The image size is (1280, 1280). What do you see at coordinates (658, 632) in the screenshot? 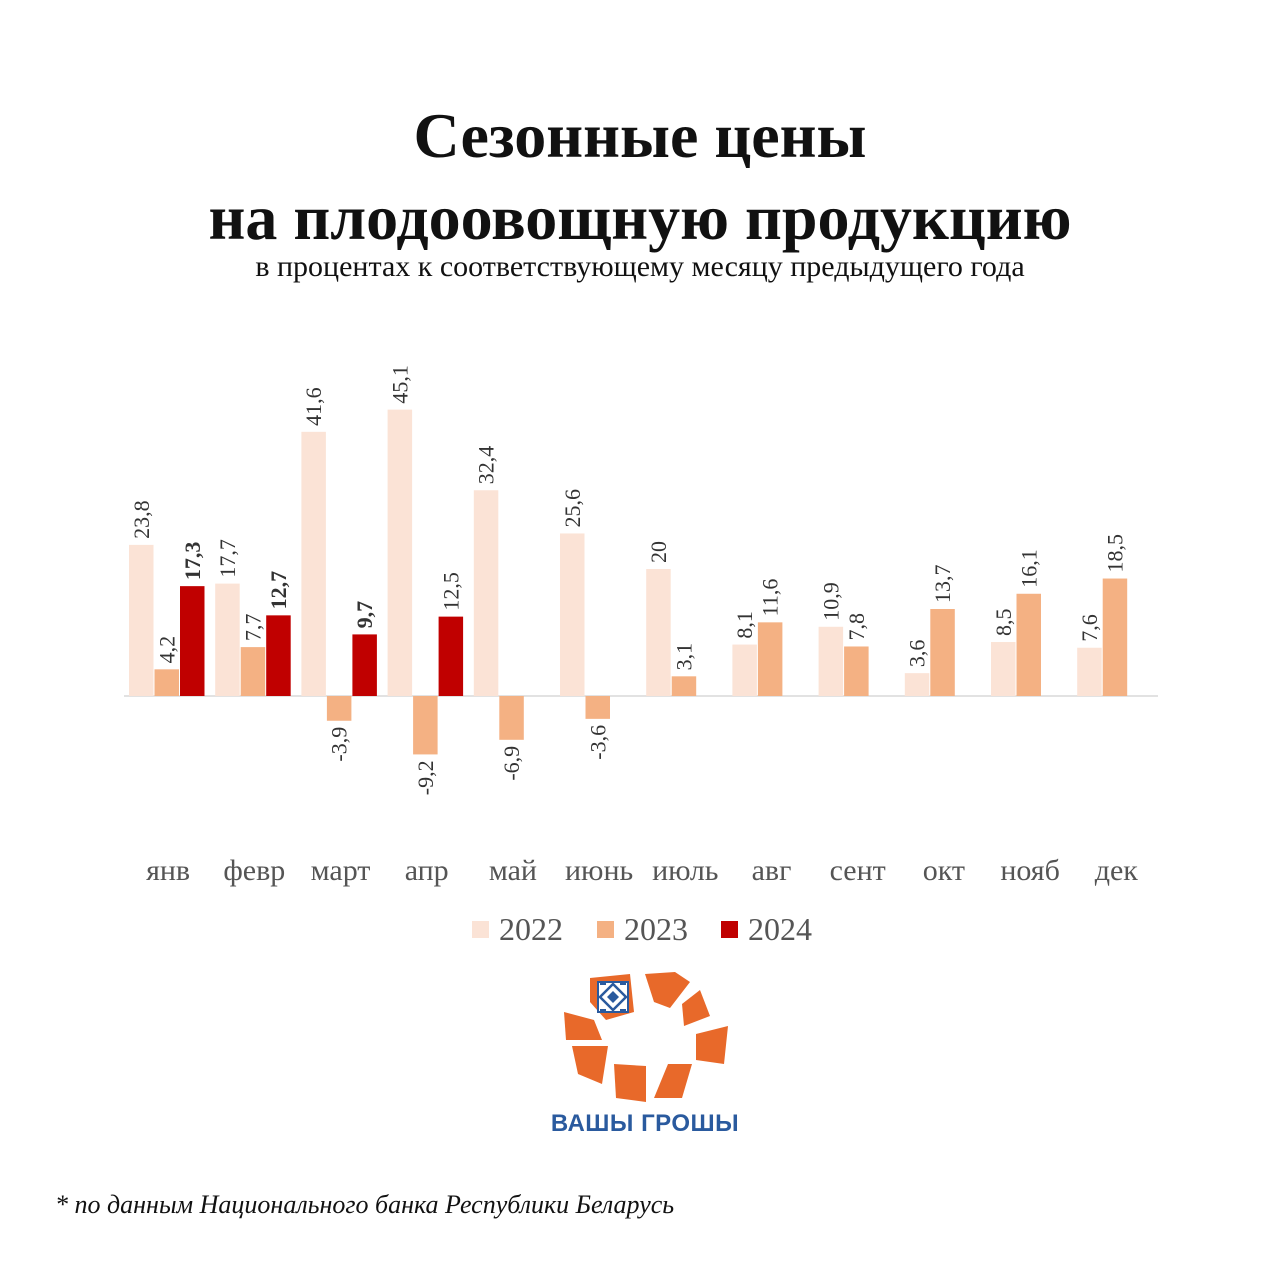
I see `bar-2022-июль` at bounding box center [658, 632].